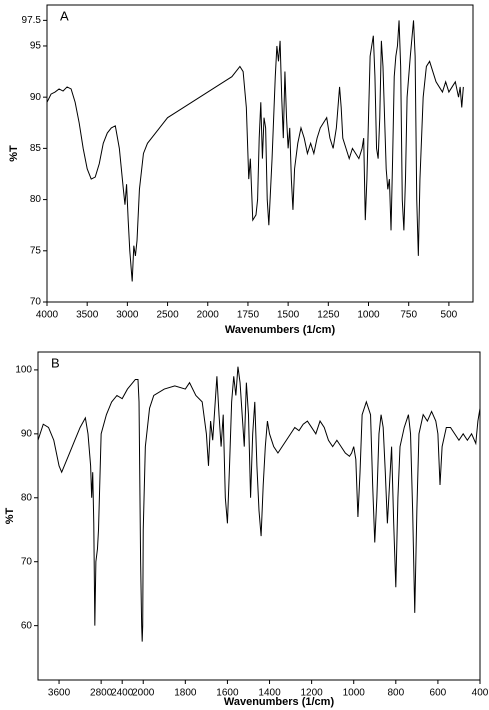  Describe the element at coordinates (185, 693) in the screenshot. I see `x-tick-label: 1800` at that location.